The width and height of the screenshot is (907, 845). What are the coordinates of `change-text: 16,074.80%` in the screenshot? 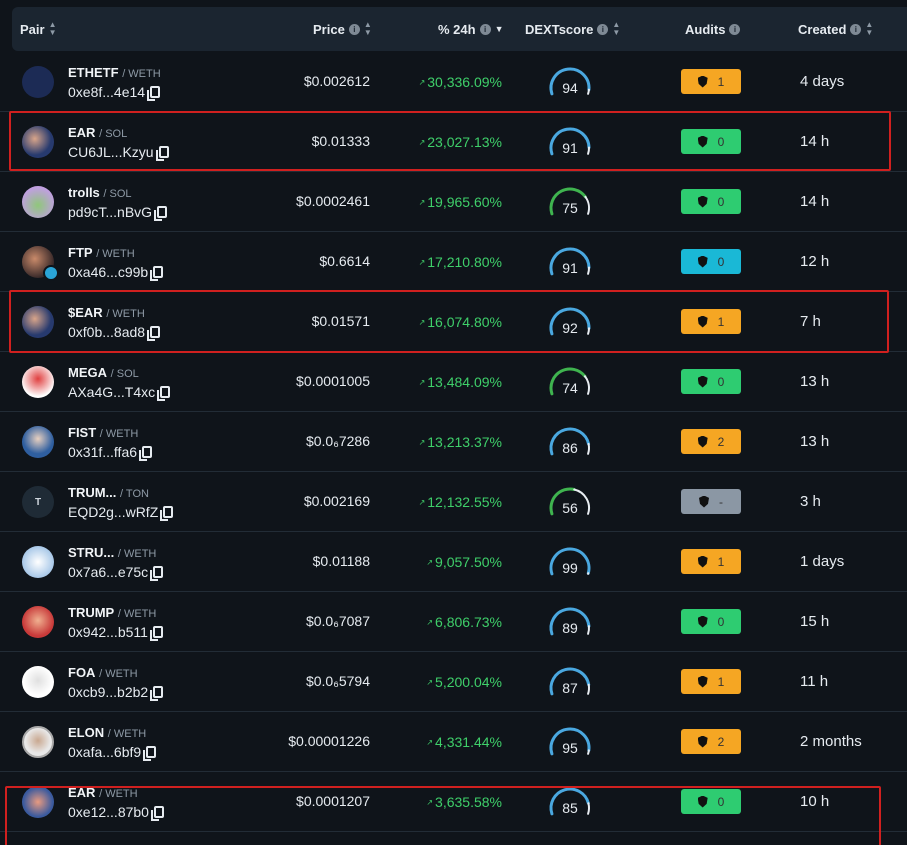 It's located at (464, 322).